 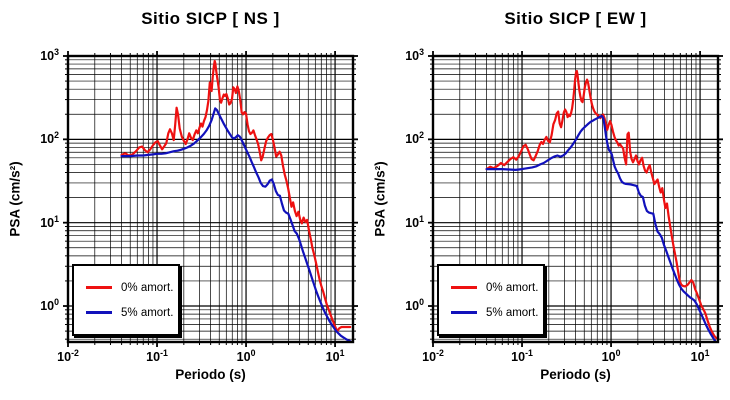 What do you see at coordinates (126, 300) in the screenshot?
I see `legend-ns: 0% amort. 5% amort.` at bounding box center [126, 300].